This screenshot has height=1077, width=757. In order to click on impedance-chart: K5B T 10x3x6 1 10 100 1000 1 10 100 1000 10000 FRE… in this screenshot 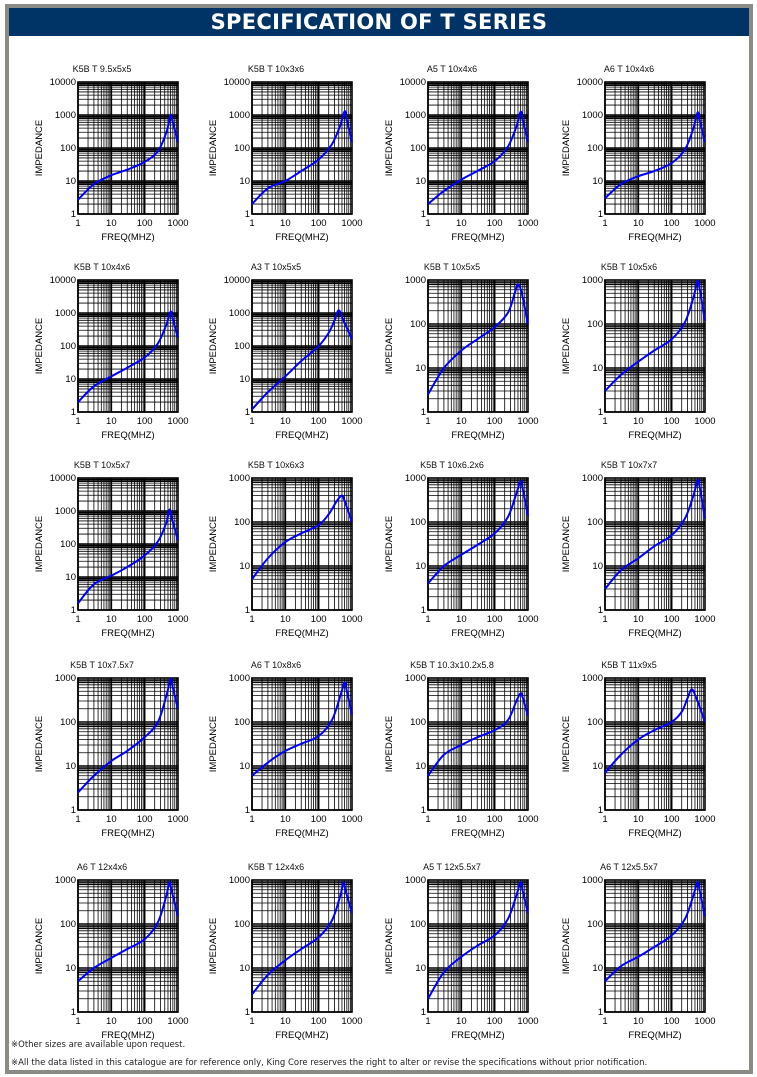, I will do `click(276, 153)`.